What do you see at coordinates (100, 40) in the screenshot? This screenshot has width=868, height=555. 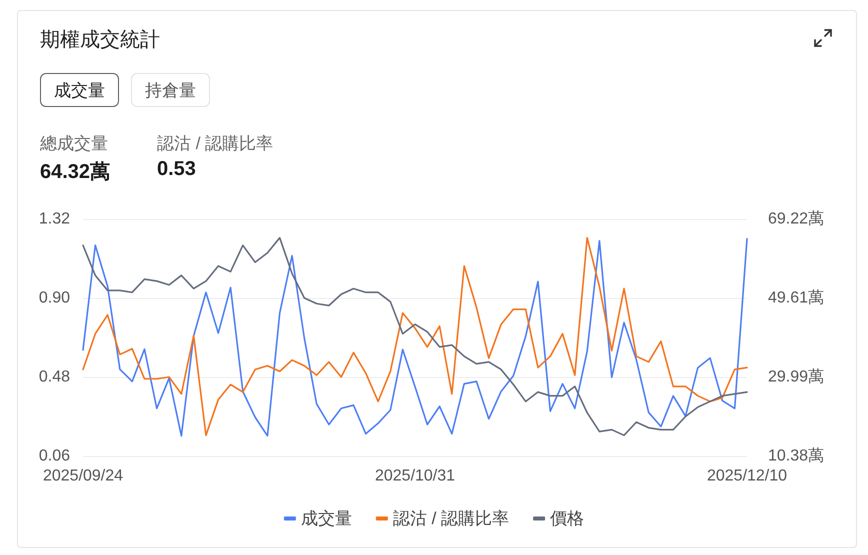 I see `chart-title: 期權成交統計` at bounding box center [100, 40].